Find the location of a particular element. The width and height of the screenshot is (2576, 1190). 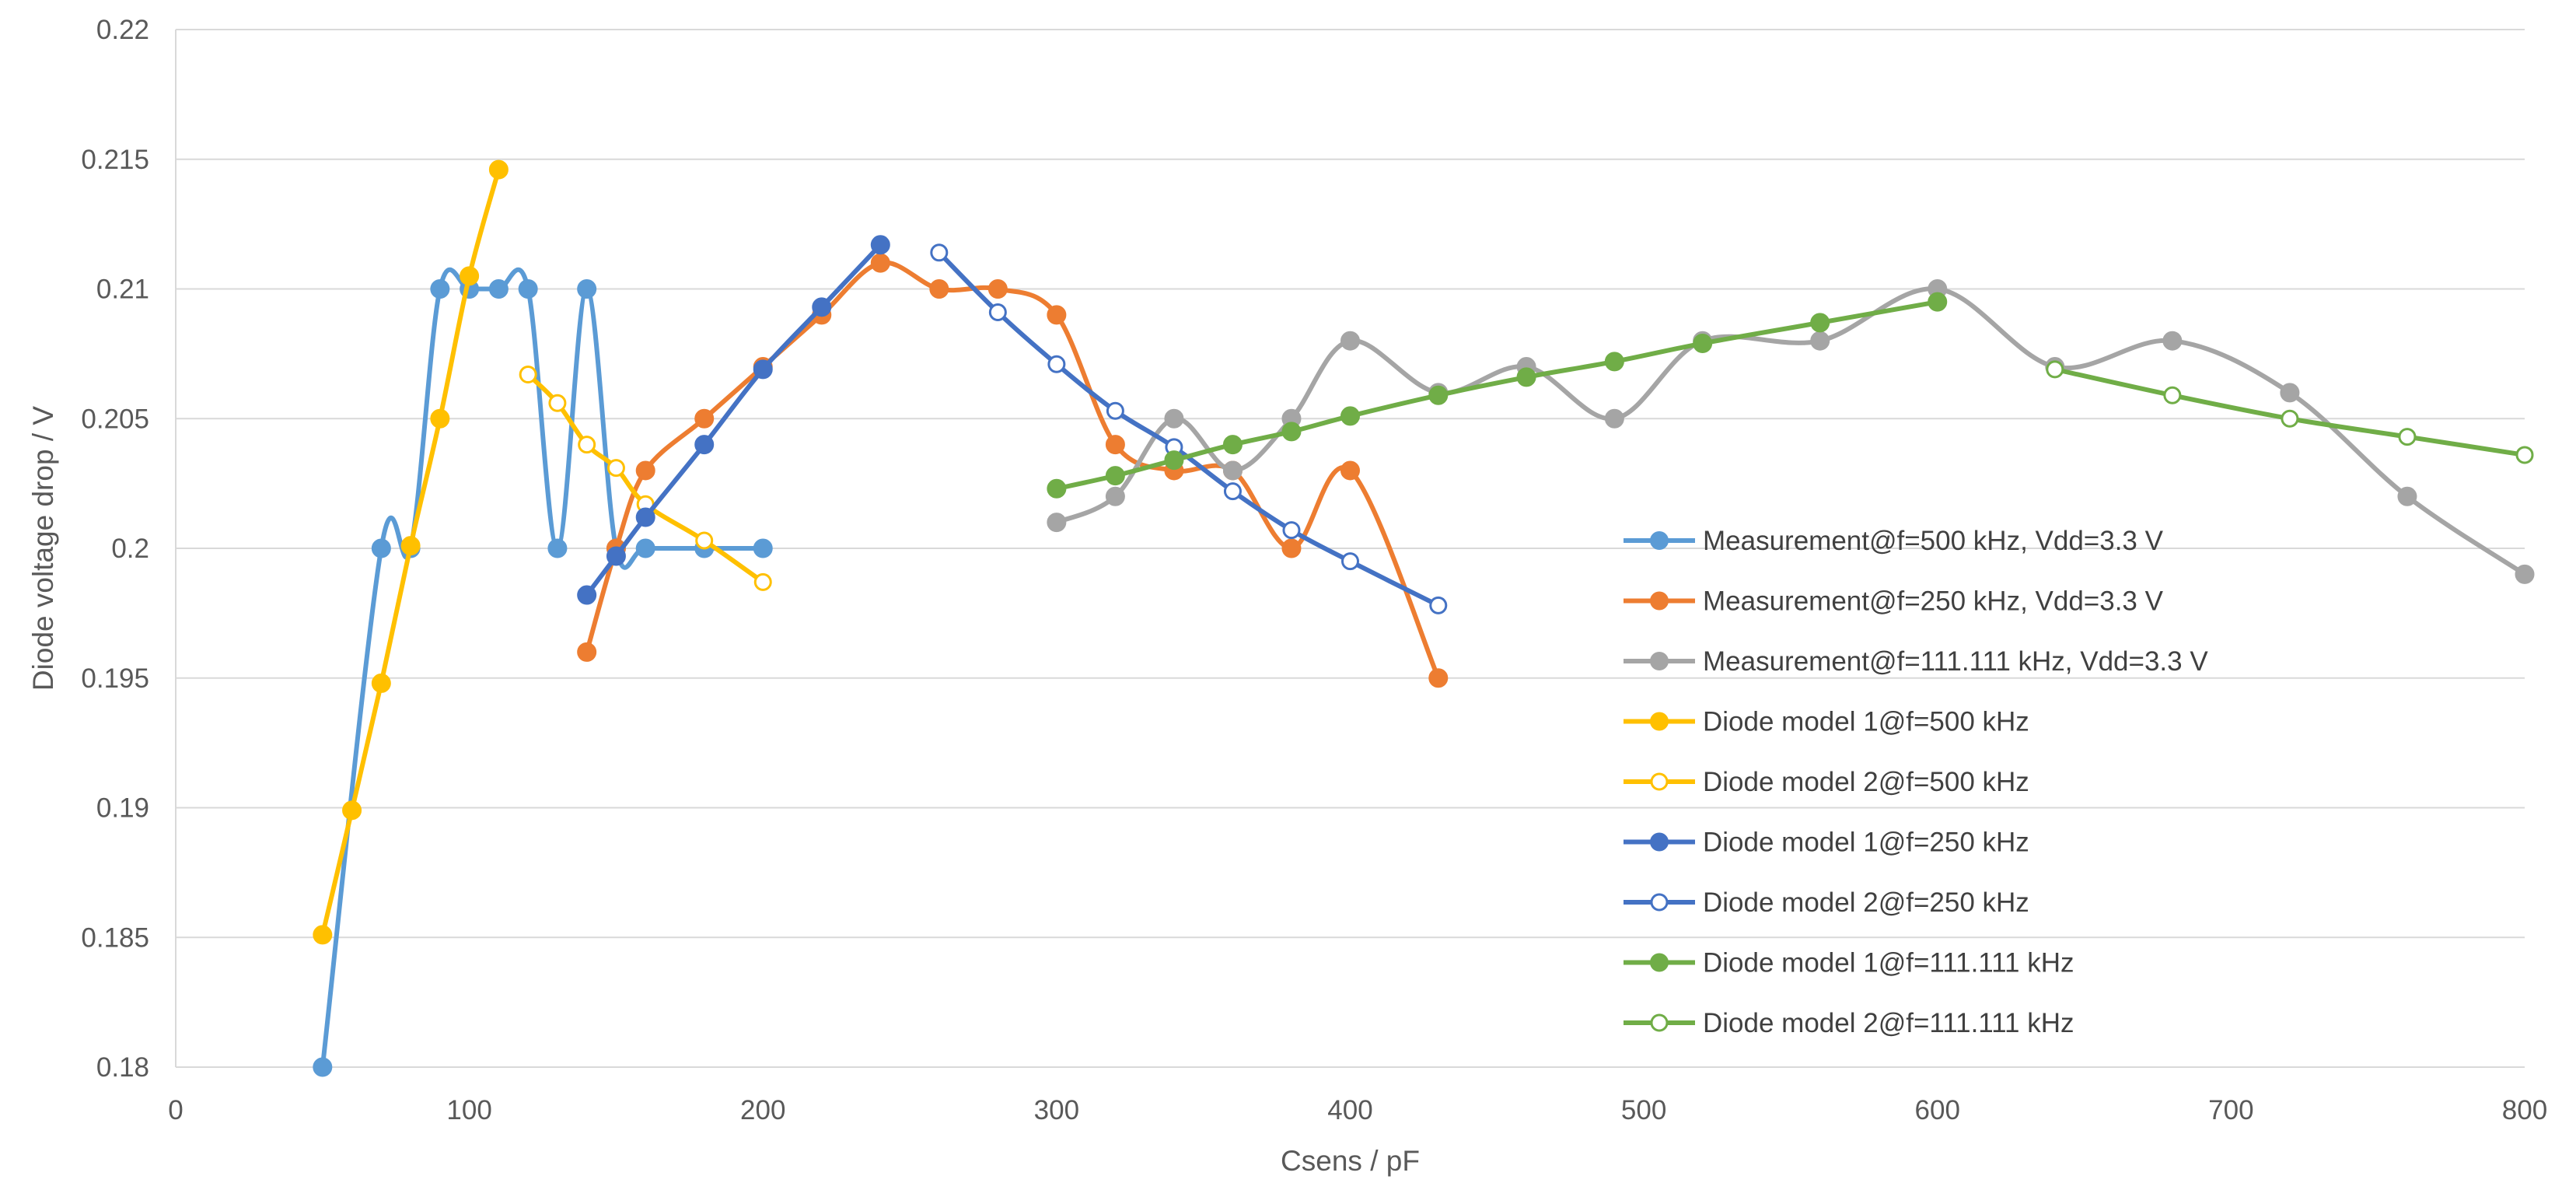

series-line is located at coordinates (1188, 429).